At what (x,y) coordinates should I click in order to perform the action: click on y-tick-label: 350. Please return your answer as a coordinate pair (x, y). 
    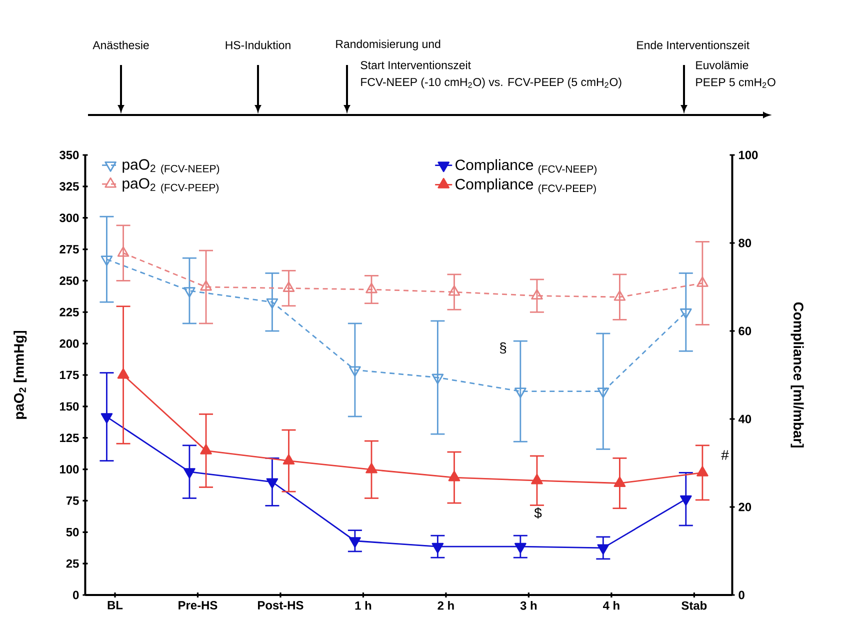
    Looking at the image, I should click on (69, 155).